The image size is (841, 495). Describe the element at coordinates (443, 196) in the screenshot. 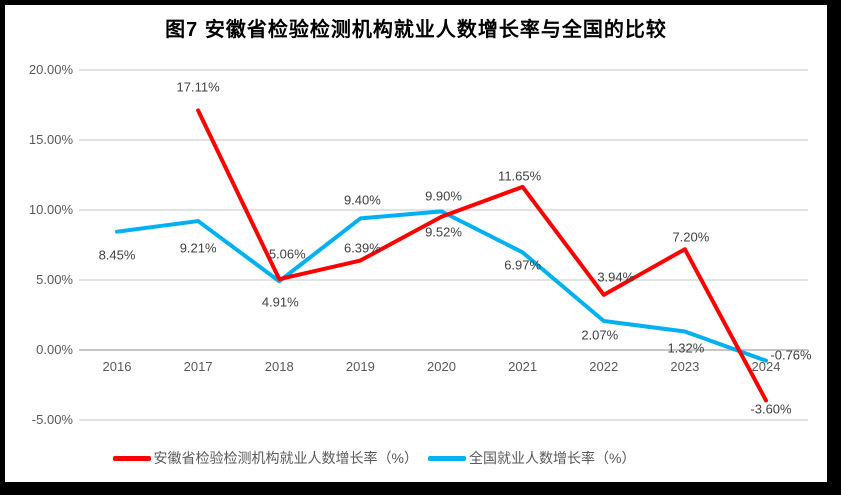

I see `data-label-national-2020: 9.90%` at that location.